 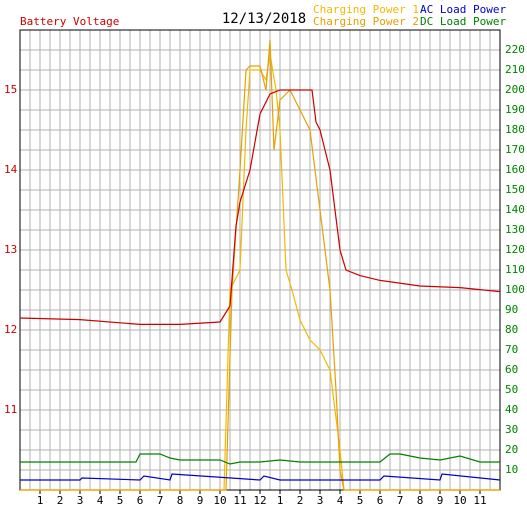 I want to click on y2-tick-label: 100, so click(x=515, y=289).